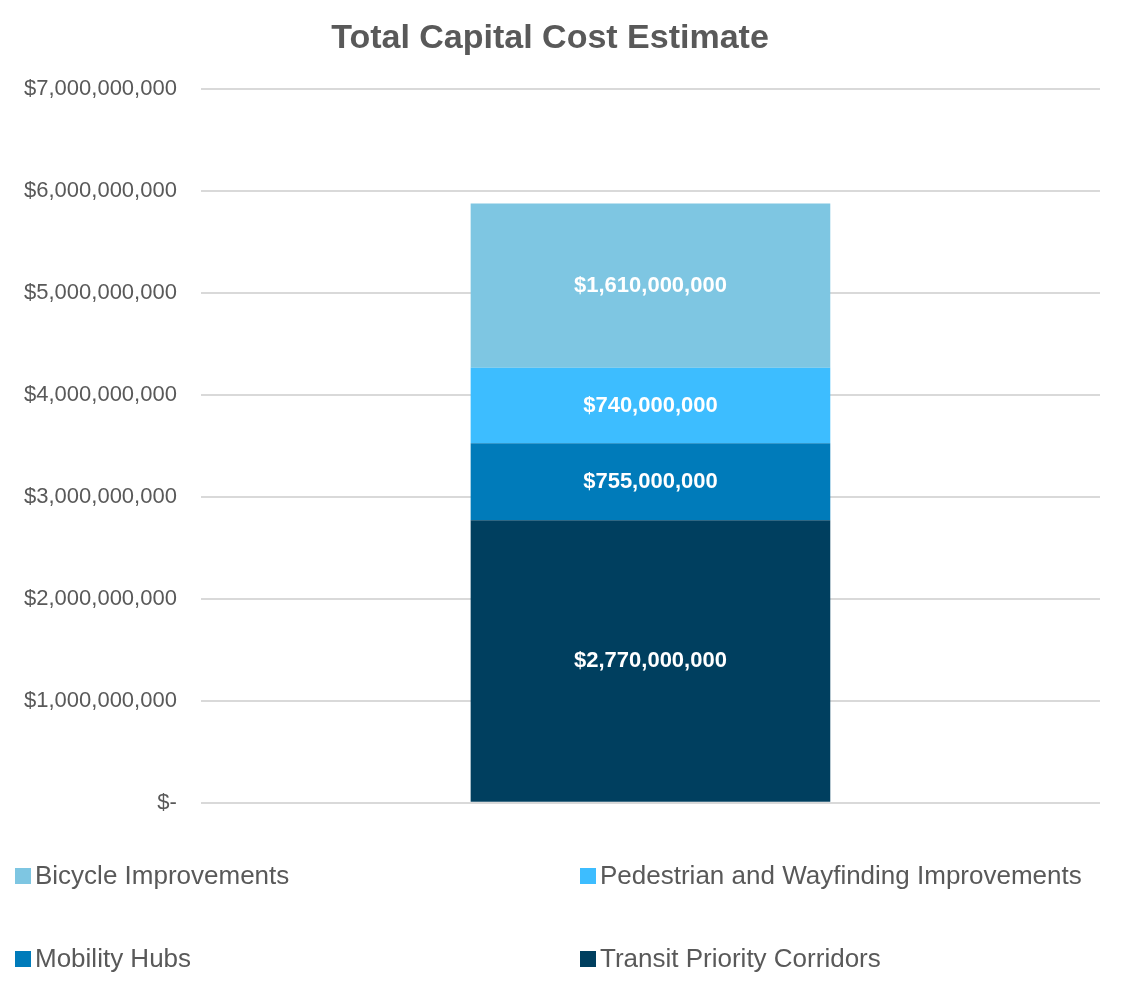 The width and height of the screenshot is (1123, 995). What do you see at coordinates (740, 958) in the screenshot?
I see `legend-label: Transit Priority Corridors` at bounding box center [740, 958].